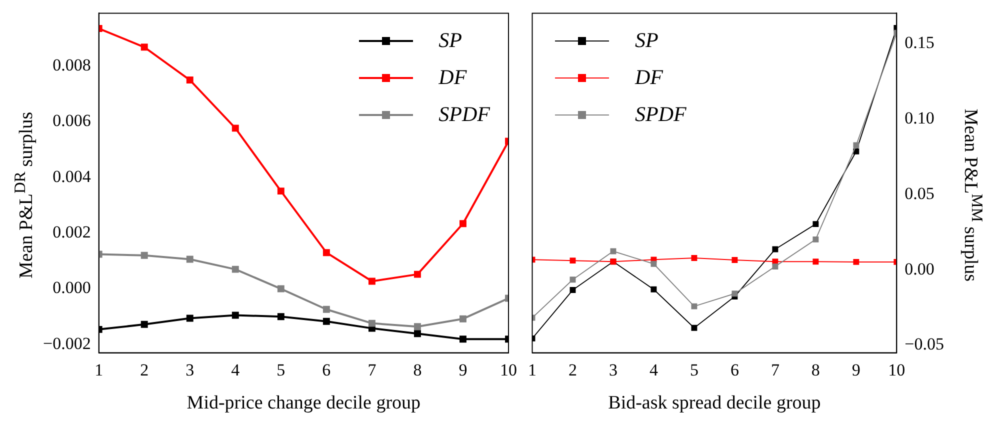  What do you see at coordinates (919, 42) in the screenshot?
I see `y2-tick-label: 0.15` at bounding box center [919, 42].